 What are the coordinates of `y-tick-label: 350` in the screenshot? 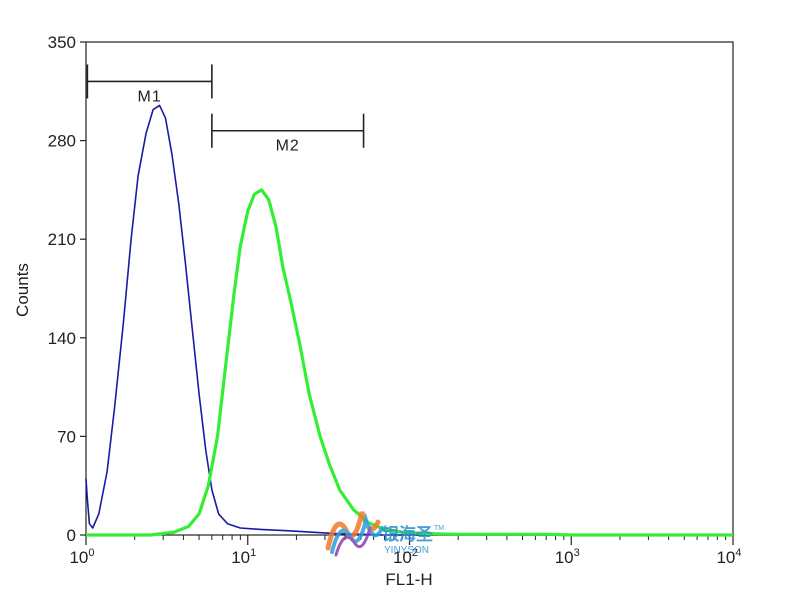 It's located at (62, 42).